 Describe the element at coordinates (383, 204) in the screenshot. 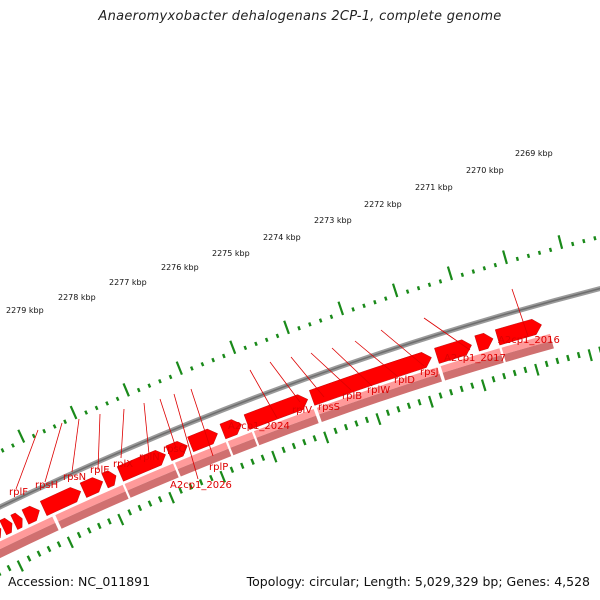

I see `scale-tick-label: 2272 kbp` at that location.